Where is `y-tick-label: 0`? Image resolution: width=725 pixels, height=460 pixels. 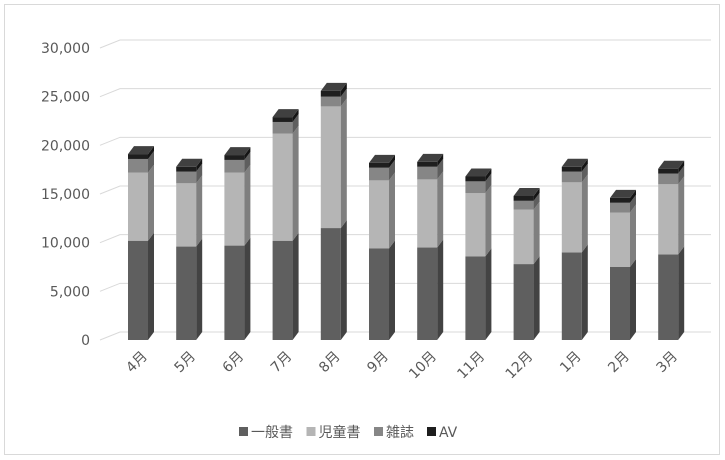 y-tick-label: 0 is located at coordinates (85, 341).